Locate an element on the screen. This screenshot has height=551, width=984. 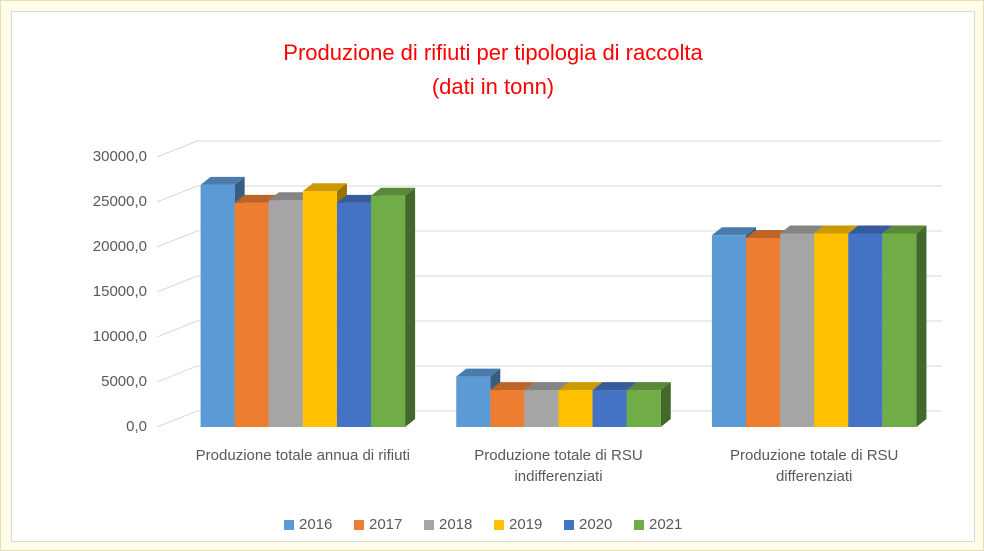
y-tick-label: 0,0 is located at coordinates (136, 426).